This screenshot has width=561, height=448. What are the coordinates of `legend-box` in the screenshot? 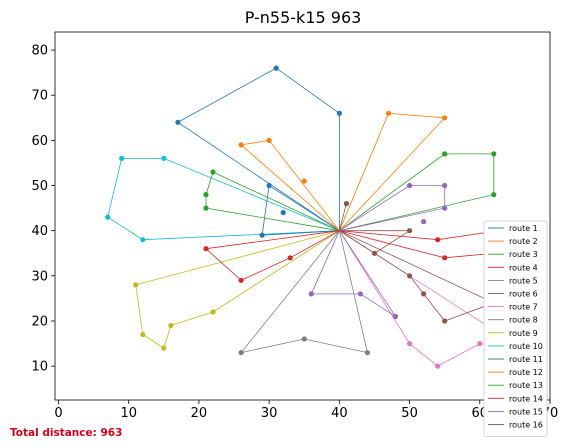 It's located at (515, 329).